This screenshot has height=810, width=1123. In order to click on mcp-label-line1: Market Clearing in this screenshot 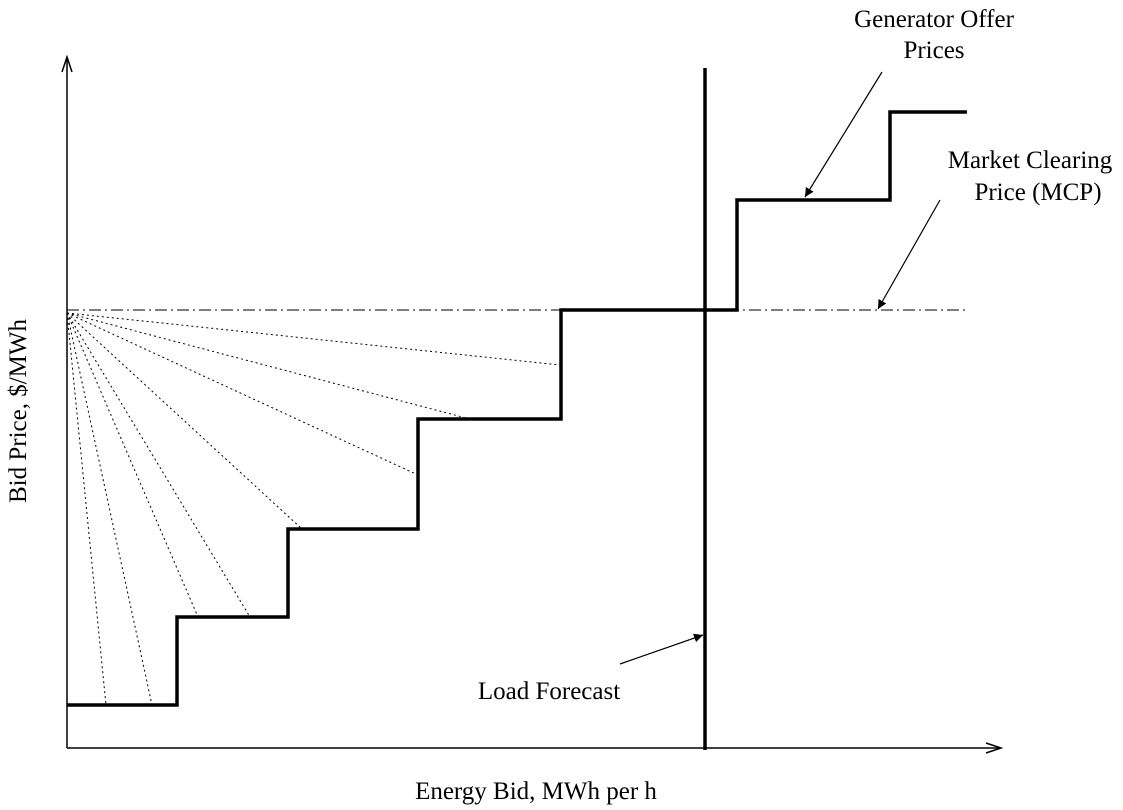, I will do `click(1030, 160)`.